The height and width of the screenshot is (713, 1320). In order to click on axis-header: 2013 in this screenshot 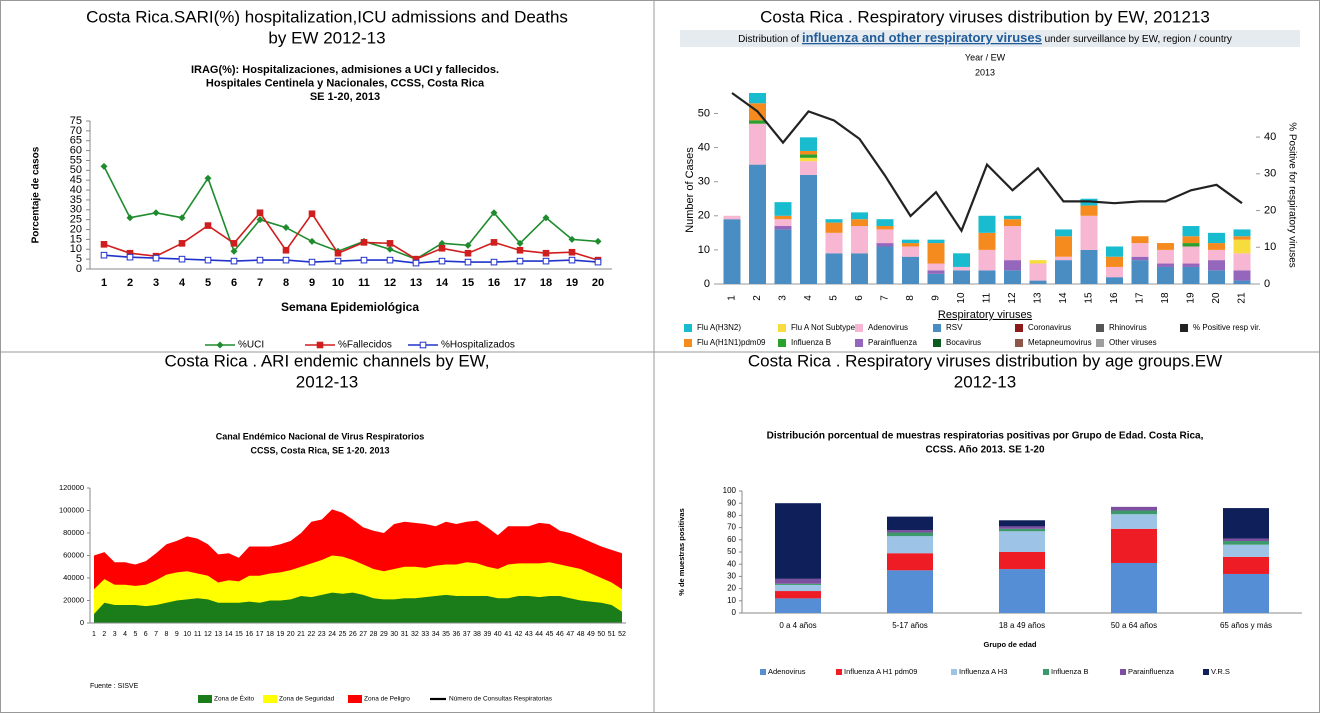, I will do `click(985, 72)`.